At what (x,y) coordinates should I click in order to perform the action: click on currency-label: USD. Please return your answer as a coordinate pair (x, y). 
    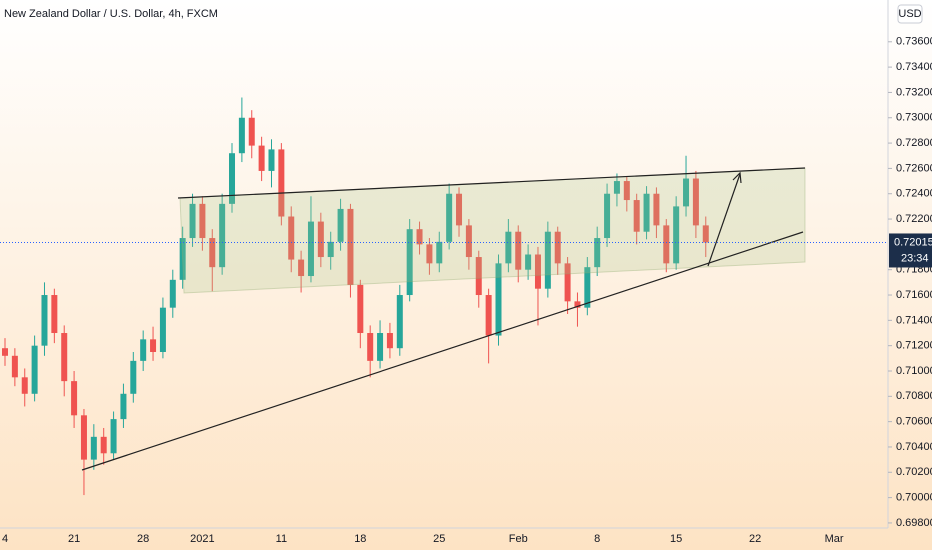
    Looking at the image, I should click on (909, 14).